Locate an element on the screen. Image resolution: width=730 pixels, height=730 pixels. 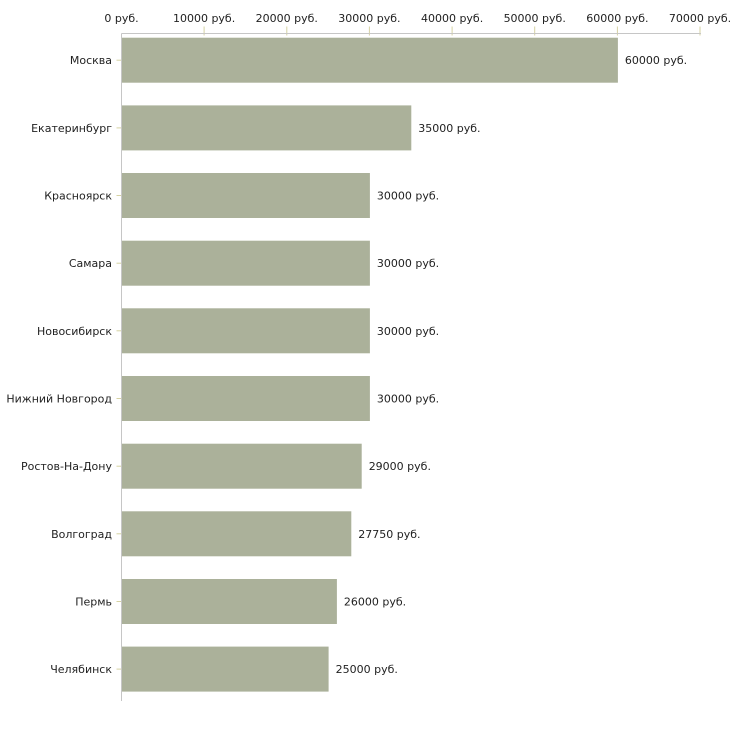
x-tick-label: 10000 руб. is located at coordinates (204, 18).